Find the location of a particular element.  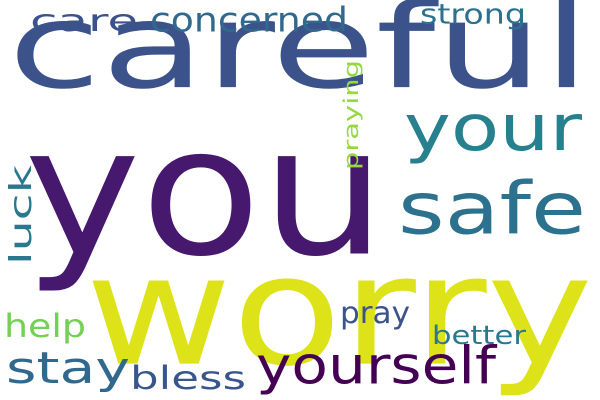

word-your: your is located at coordinates (493, 128).